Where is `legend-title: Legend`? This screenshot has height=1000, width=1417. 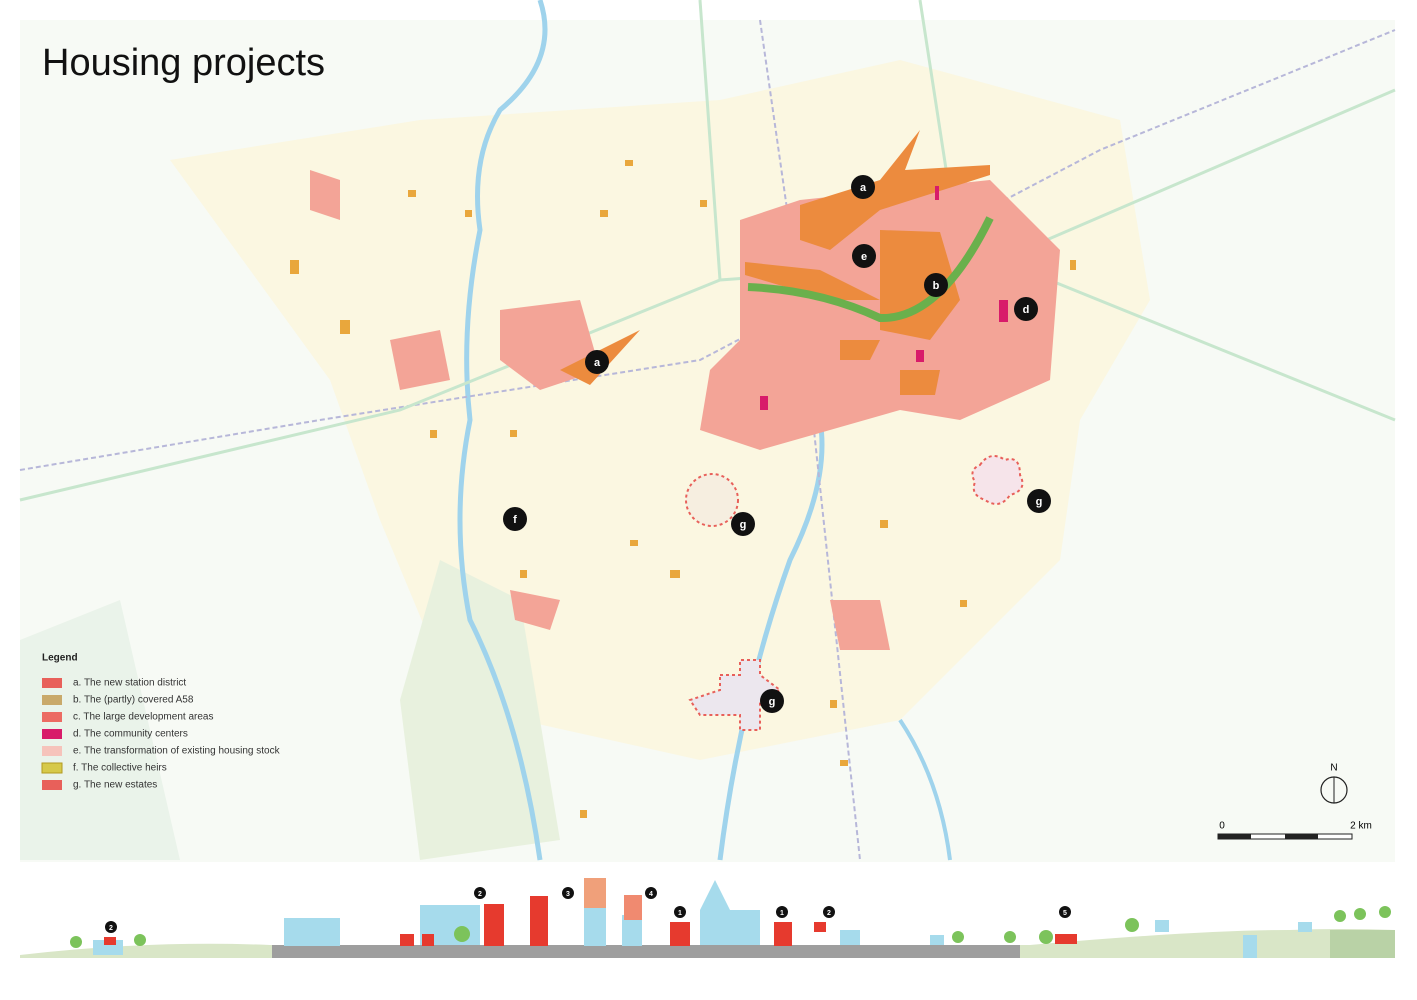
legend-title: Legend is located at coordinates (60, 658).